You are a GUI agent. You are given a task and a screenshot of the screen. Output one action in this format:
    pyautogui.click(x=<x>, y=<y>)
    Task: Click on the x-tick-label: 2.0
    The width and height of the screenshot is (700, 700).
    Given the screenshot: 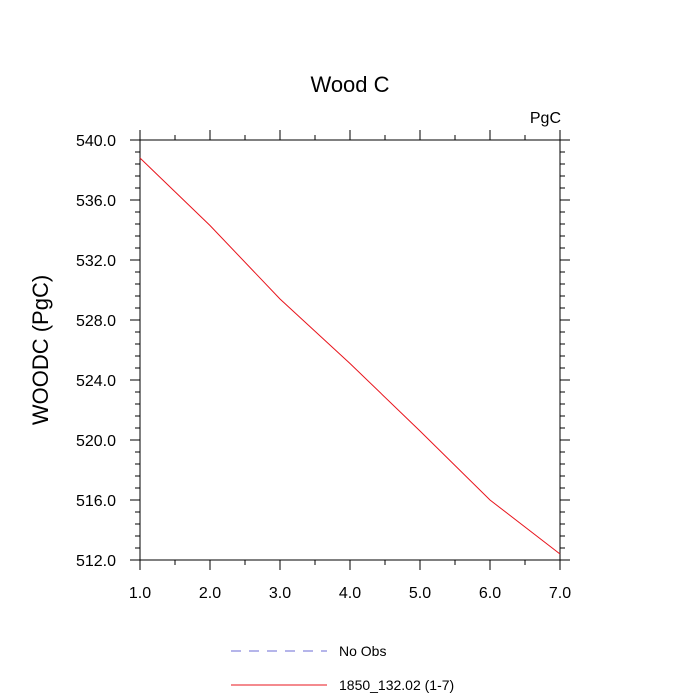 What is the action you would take?
    pyautogui.click(x=210, y=593)
    